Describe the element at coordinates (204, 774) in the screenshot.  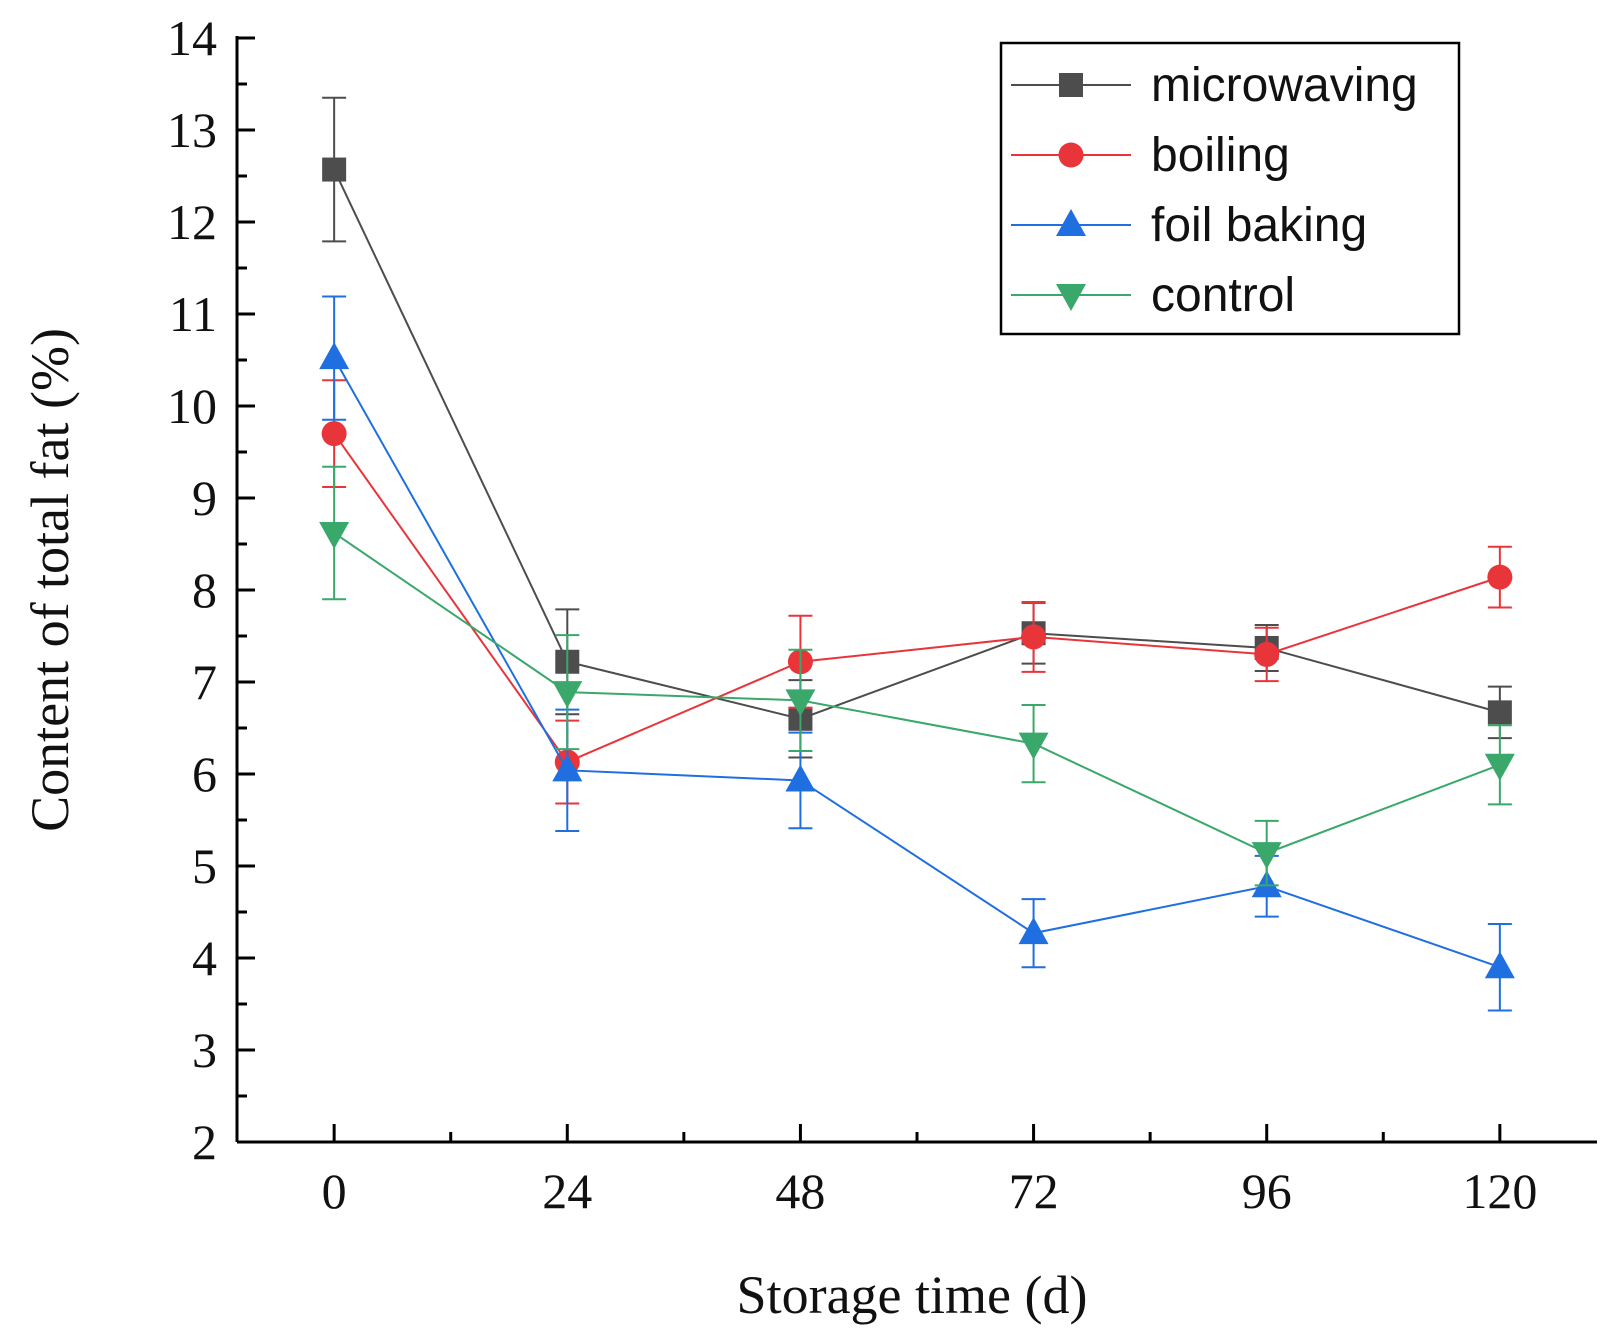
I see `y-tick-label: 6` at that location.